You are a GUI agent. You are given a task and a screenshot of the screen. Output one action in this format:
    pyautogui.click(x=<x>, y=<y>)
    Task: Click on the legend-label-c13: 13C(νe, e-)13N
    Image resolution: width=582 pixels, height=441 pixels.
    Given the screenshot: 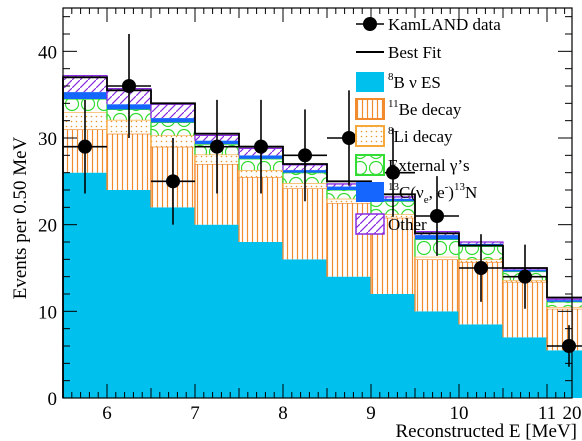 What is the action you would take?
    pyautogui.click(x=432, y=193)
    